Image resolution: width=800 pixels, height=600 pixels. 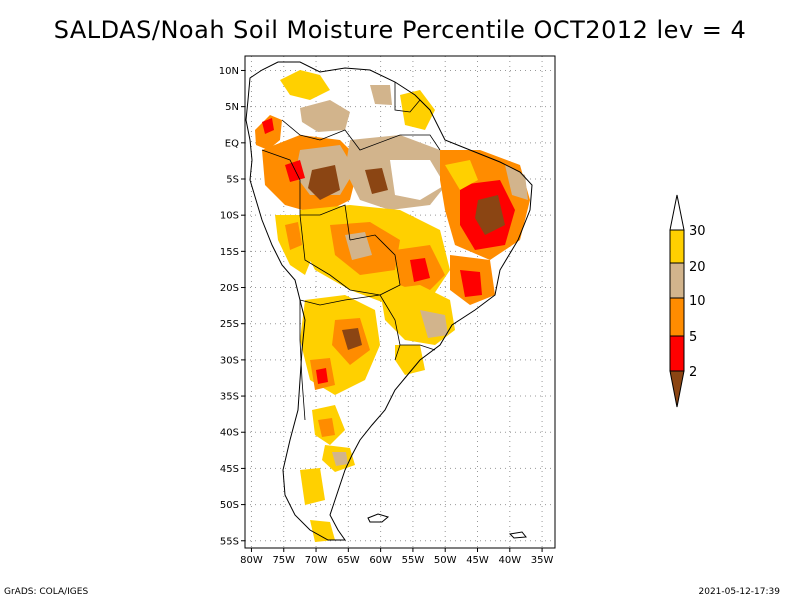 I want to click on footer-timestamp: 2021-05-12-17:39, so click(x=739, y=592).